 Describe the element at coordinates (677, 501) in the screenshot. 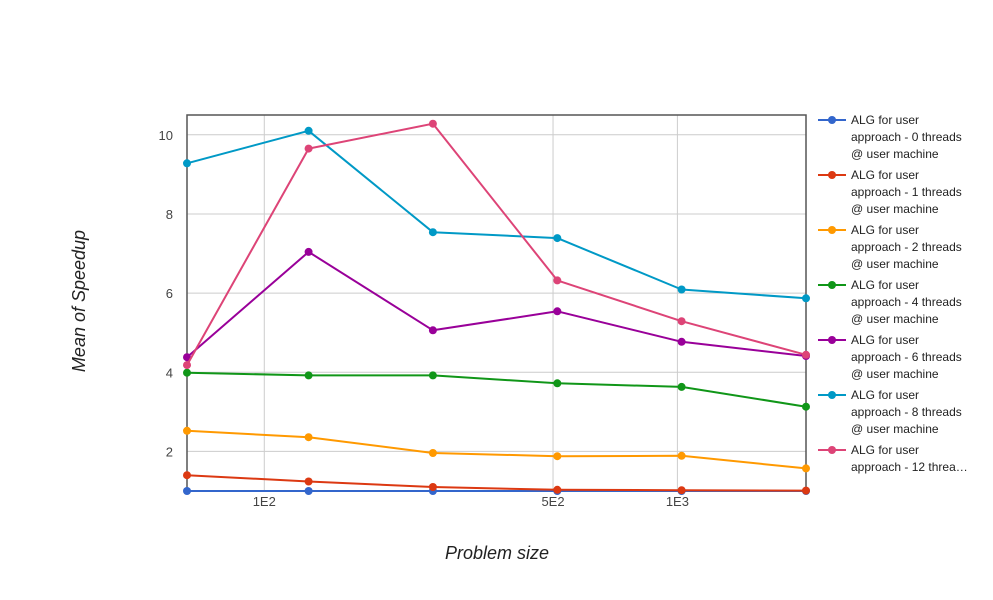

I see `x-tick-label: 1E3` at that location.